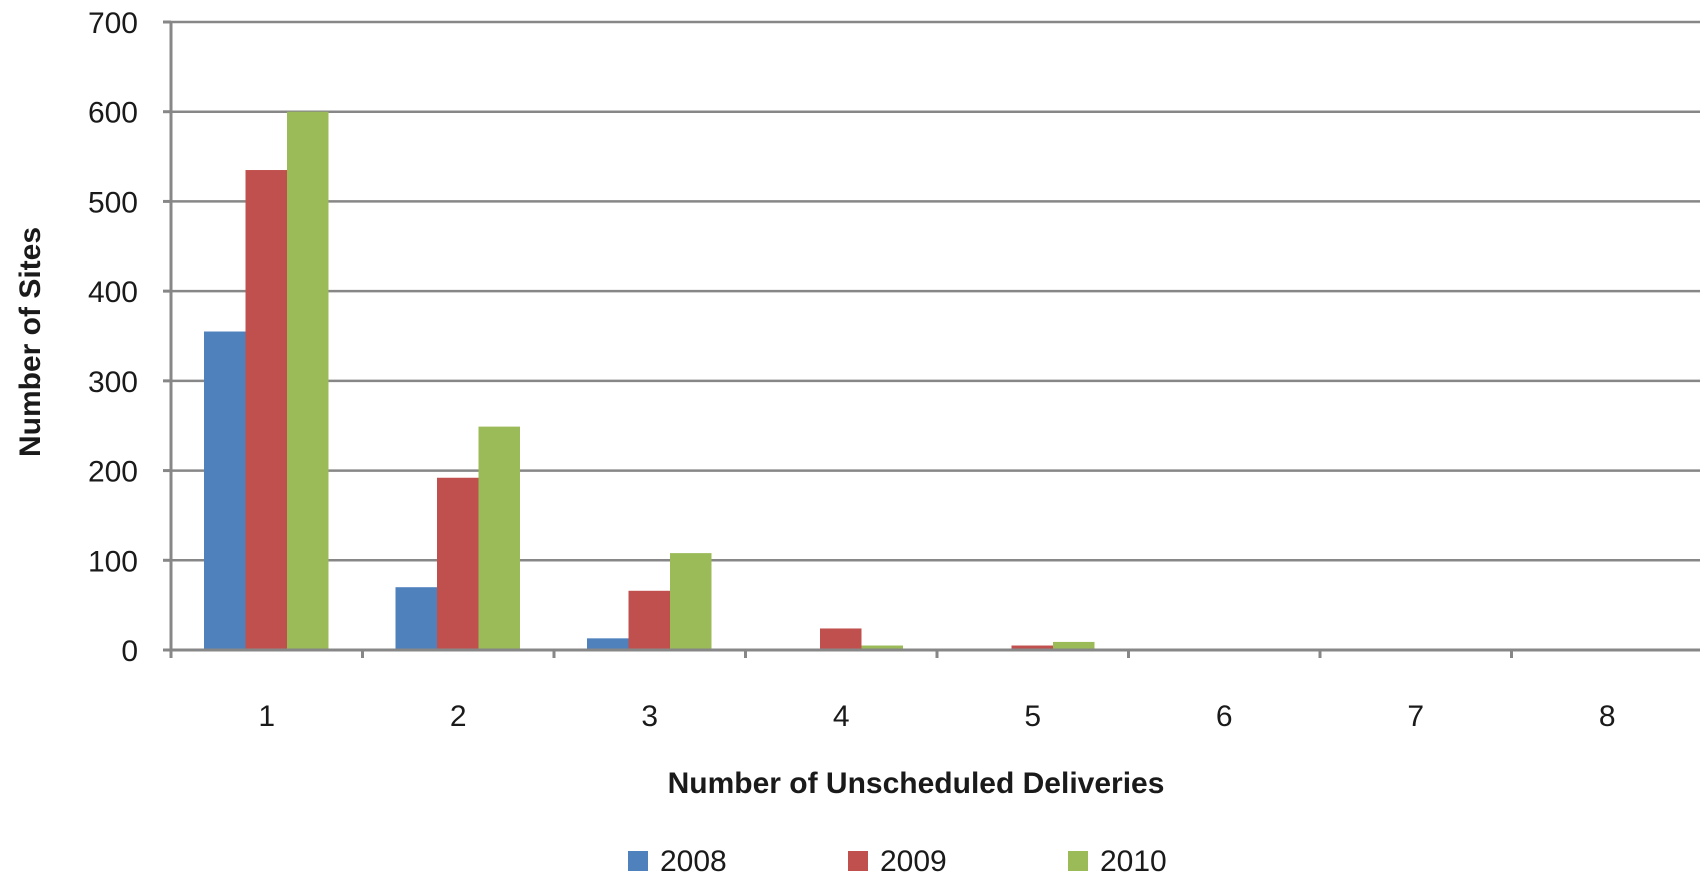 Image resolution: width=1700 pixels, height=877 pixels. I want to click on x-axis-title: Number of Unscheduled Deliveries, so click(916, 783).